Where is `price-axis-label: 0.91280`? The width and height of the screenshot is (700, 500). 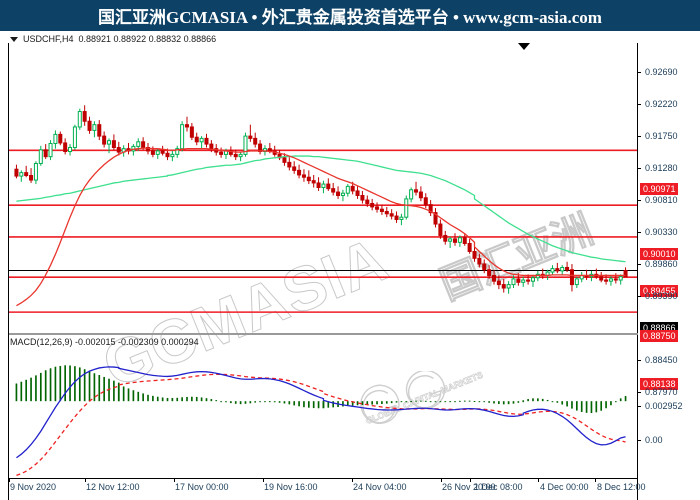
price-axis-label: 0.91280 is located at coordinates (661, 168).